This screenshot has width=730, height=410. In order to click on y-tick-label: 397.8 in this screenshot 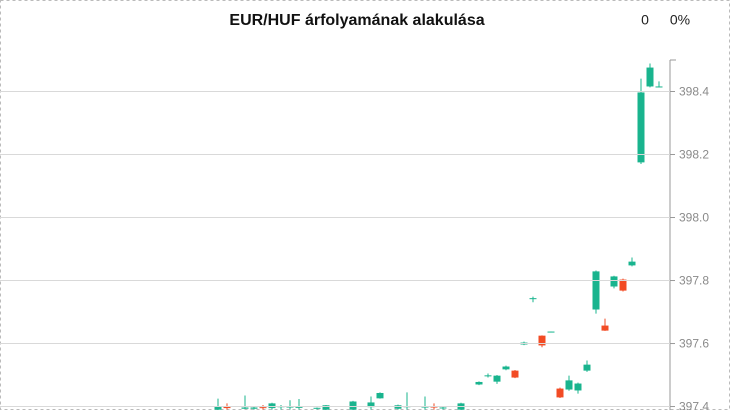, I will do `click(694, 281)`.